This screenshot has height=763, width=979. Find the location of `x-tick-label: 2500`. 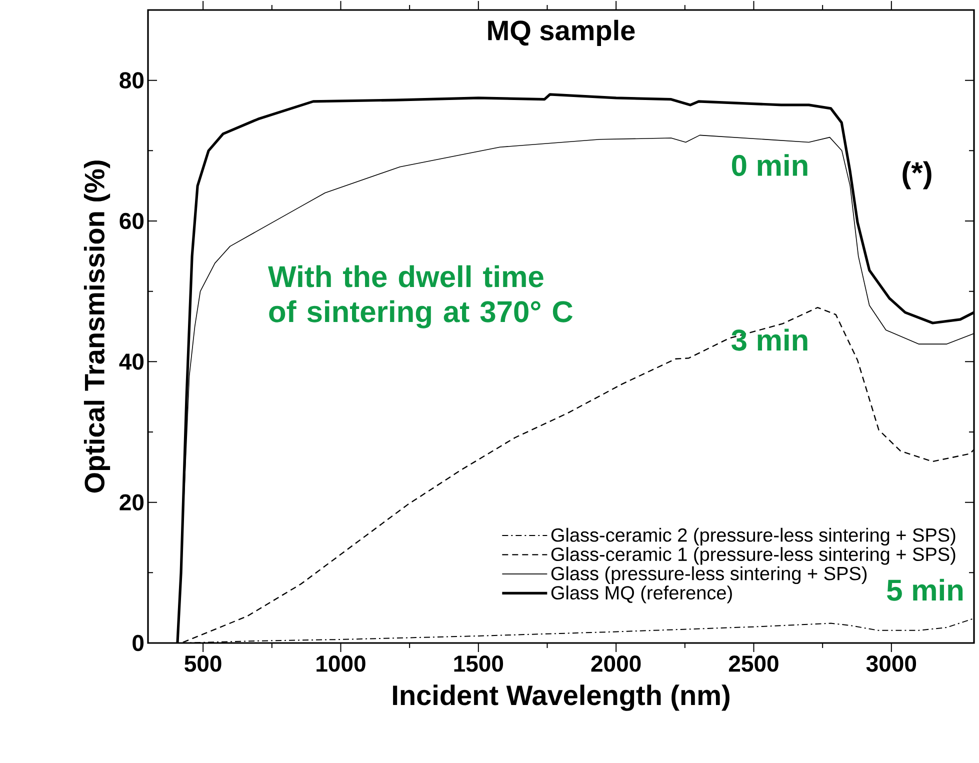

x-tick-label: 2500 is located at coordinates (753, 664).